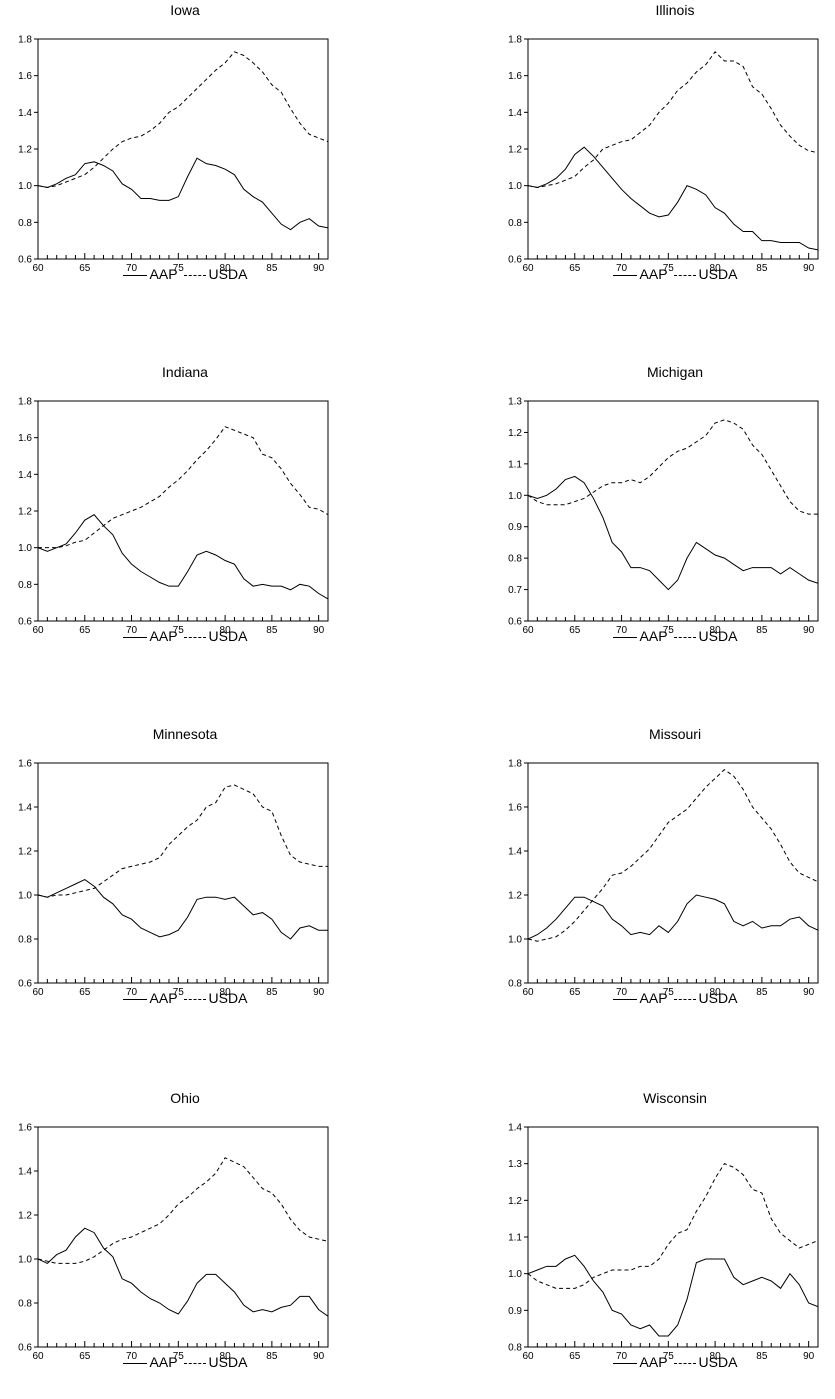  I want to click on y-tick-label: 1.6, so click(25, 76).